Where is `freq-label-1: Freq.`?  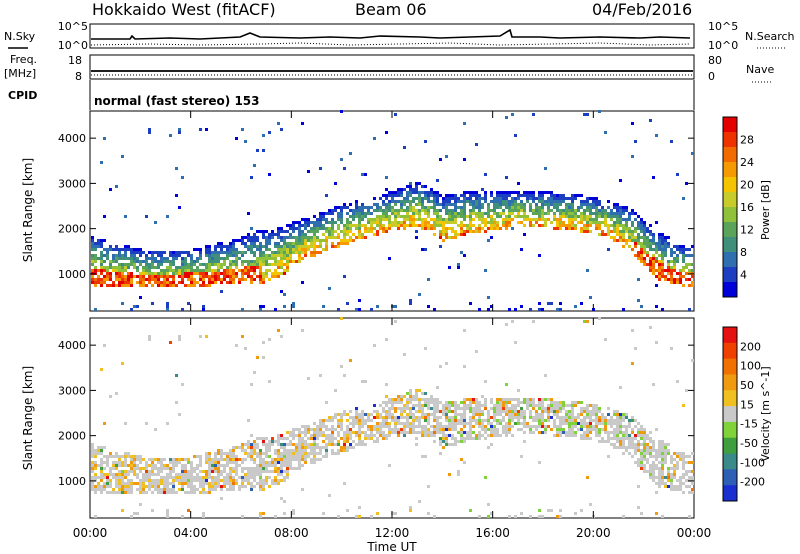
freq-label-1: Freq. is located at coordinates (23, 59).